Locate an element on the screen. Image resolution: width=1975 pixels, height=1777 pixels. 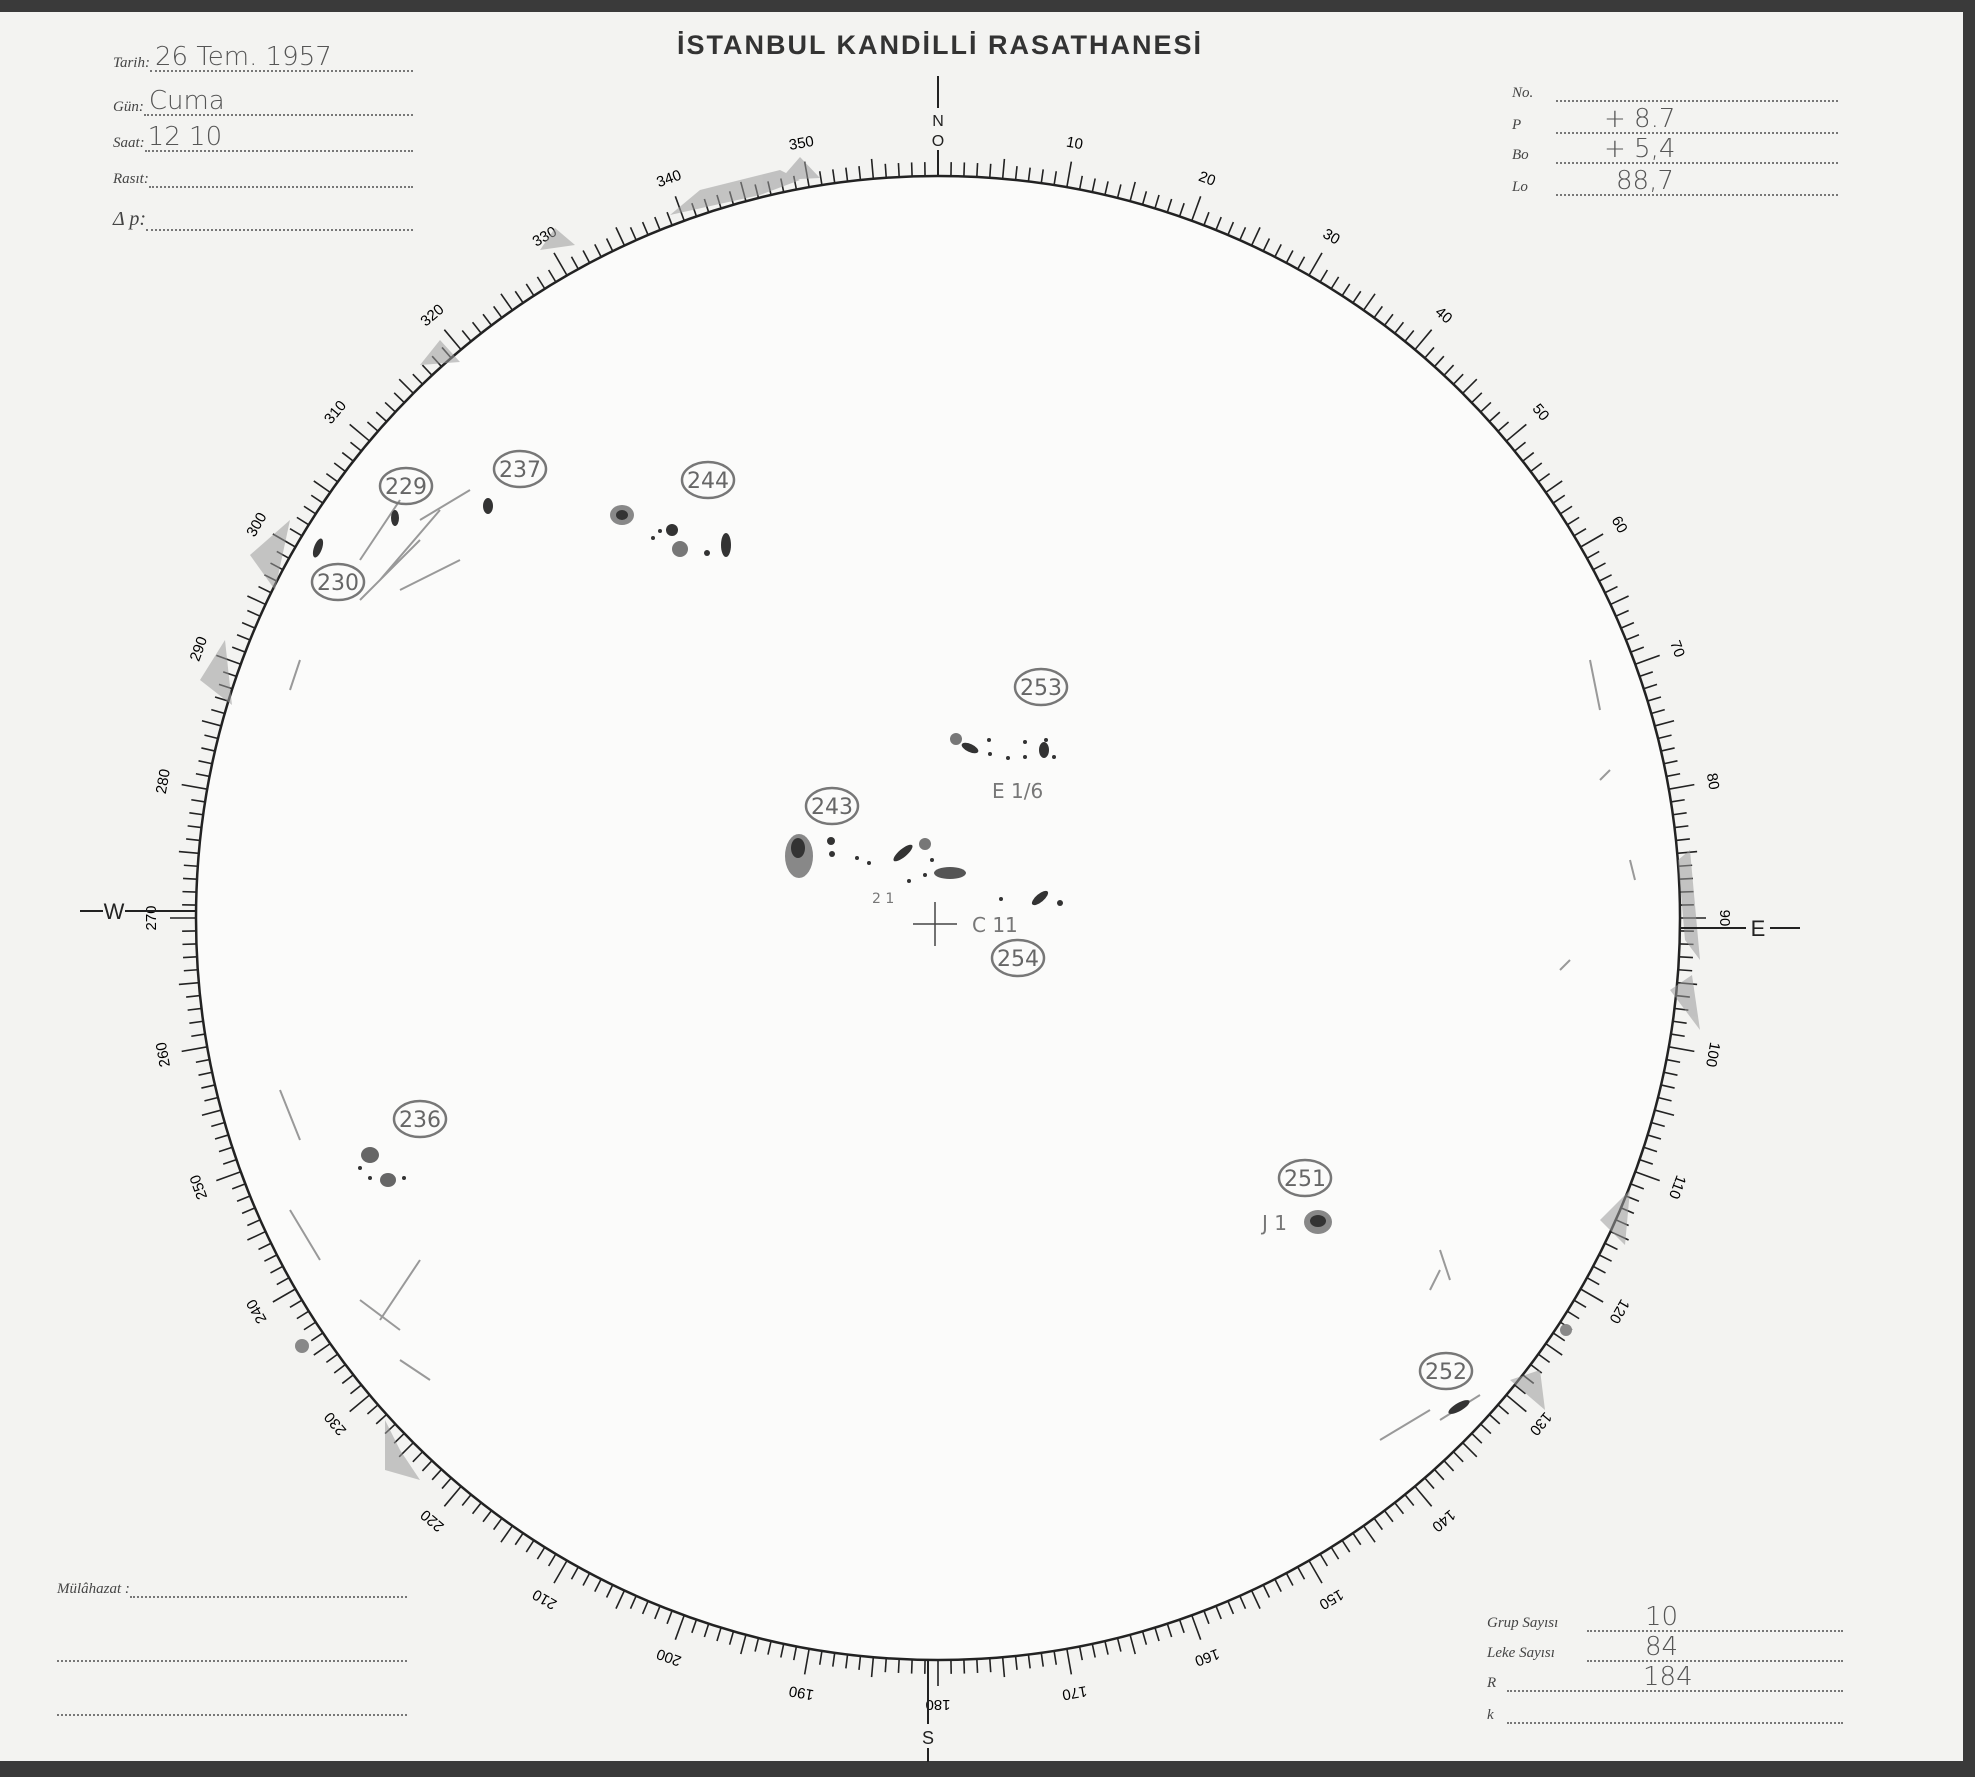
page-title: İSTANBUL KANDİLLİ RASATHANESİ is located at coordinates (940, 45).